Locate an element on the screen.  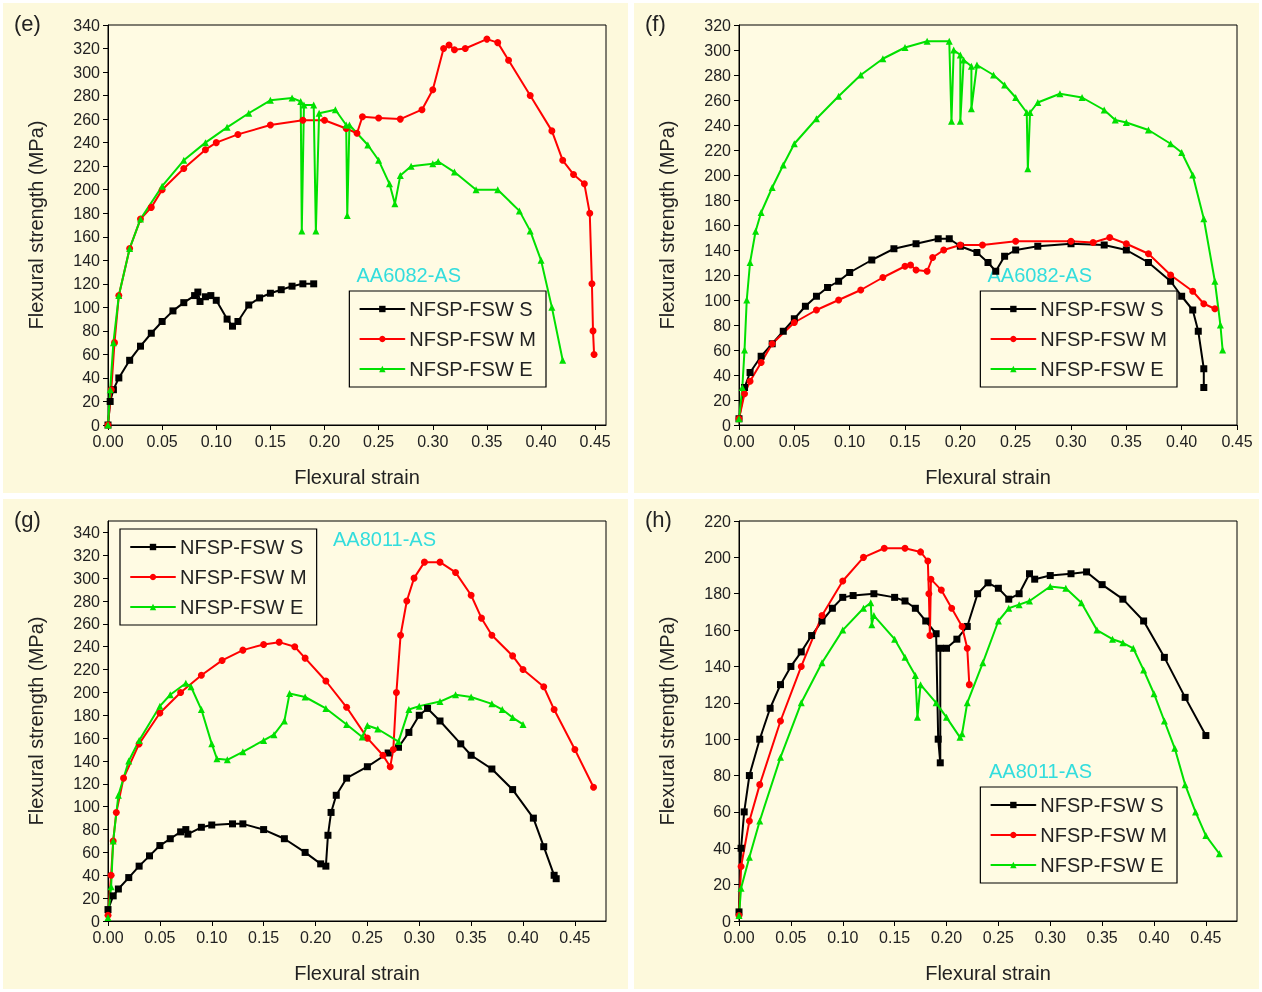
annotation: AA6082-AS is located at coordinates (1039, 275).